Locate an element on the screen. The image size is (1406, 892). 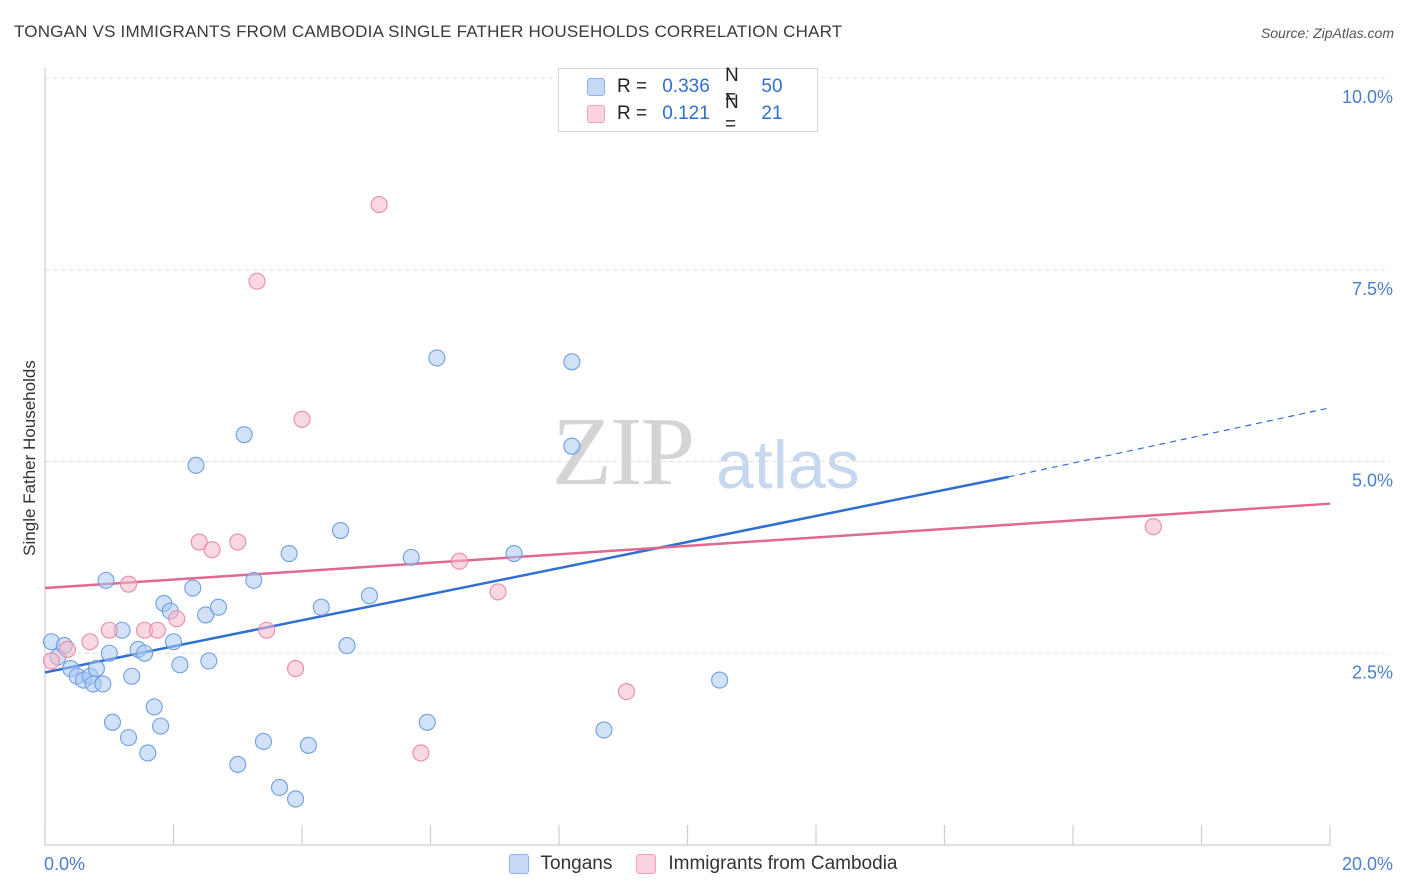
series-legend-item-cambodia: Immigrants from Cambodia is located at coordinates (766, 864).